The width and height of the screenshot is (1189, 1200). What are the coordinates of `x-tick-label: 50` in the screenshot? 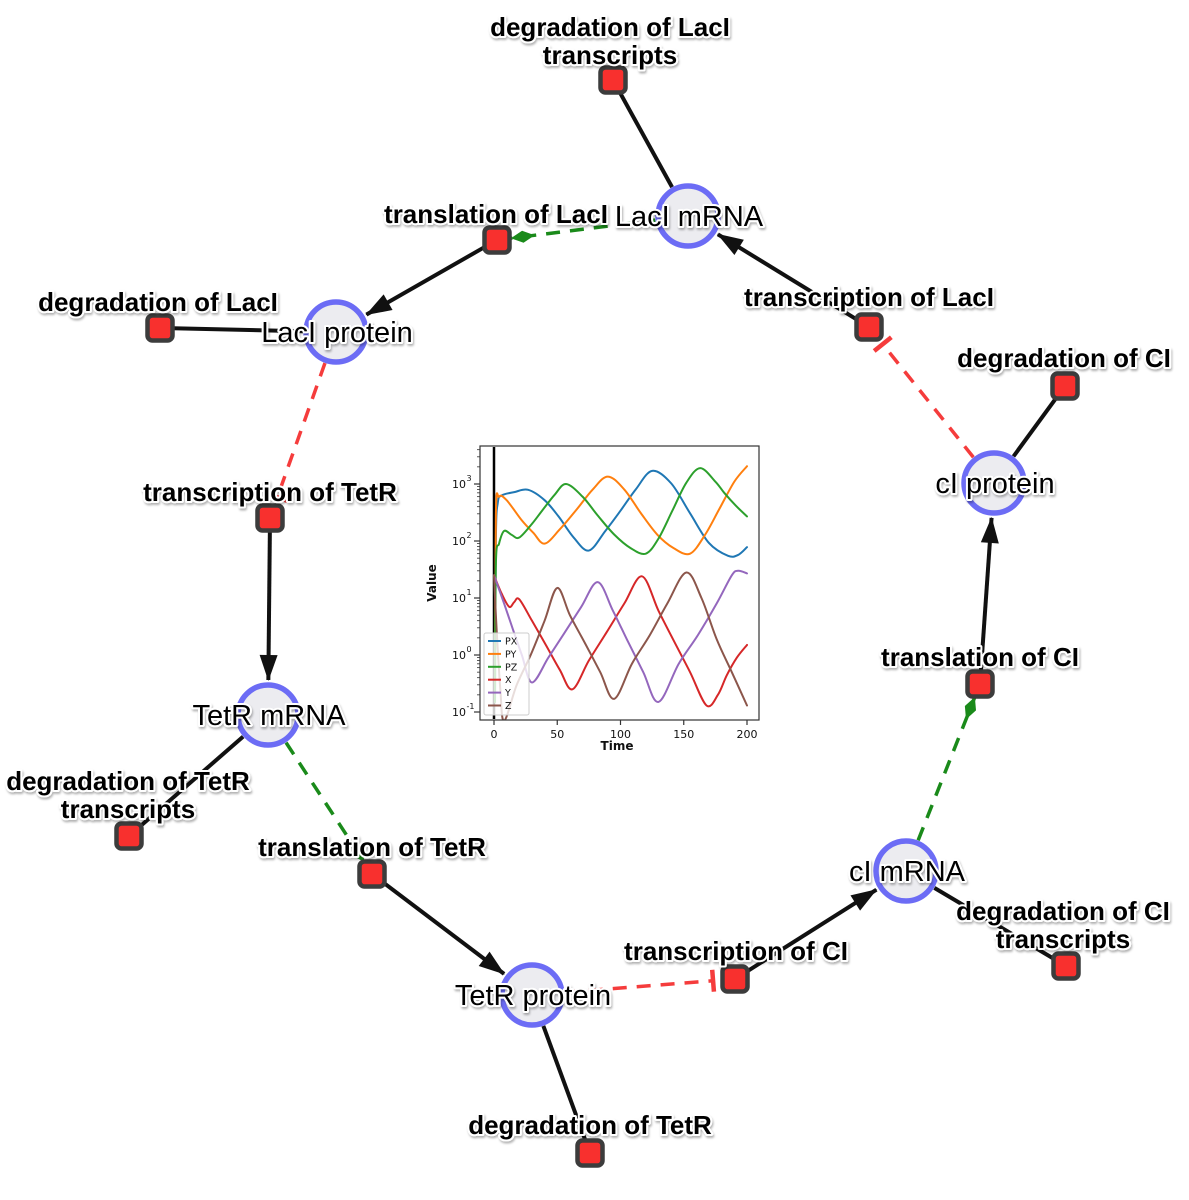 It's located at (557, 734).